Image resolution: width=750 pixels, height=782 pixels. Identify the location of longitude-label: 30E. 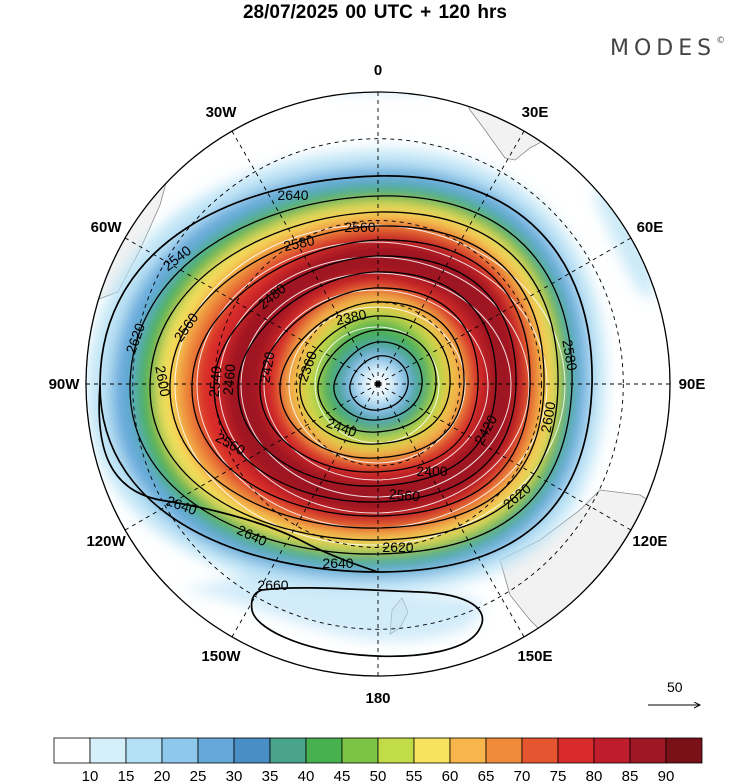
(535, 112).